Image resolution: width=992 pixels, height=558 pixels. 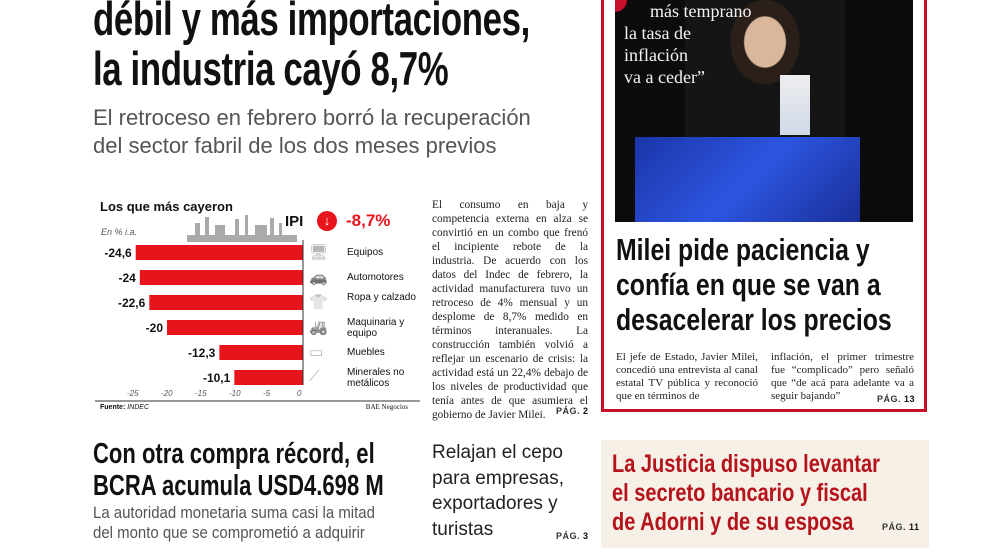 What do you see at coordinates (113, 407) in the screenshot?
I see `source-label: Fuente:` at bounding box center [113, 407].